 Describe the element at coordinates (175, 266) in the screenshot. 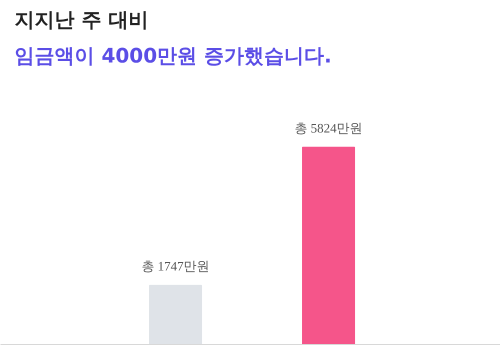

I see `data-label: 총 1747만원` at that location.